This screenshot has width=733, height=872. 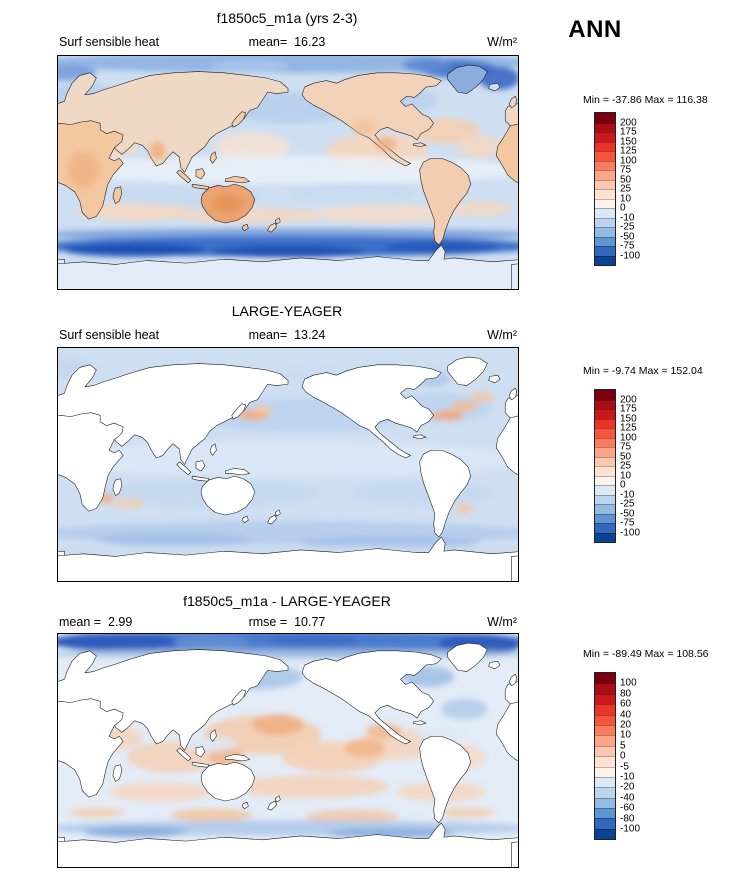 I want to click on colorbar-tick-label: -75, so click(x=627, y=523).